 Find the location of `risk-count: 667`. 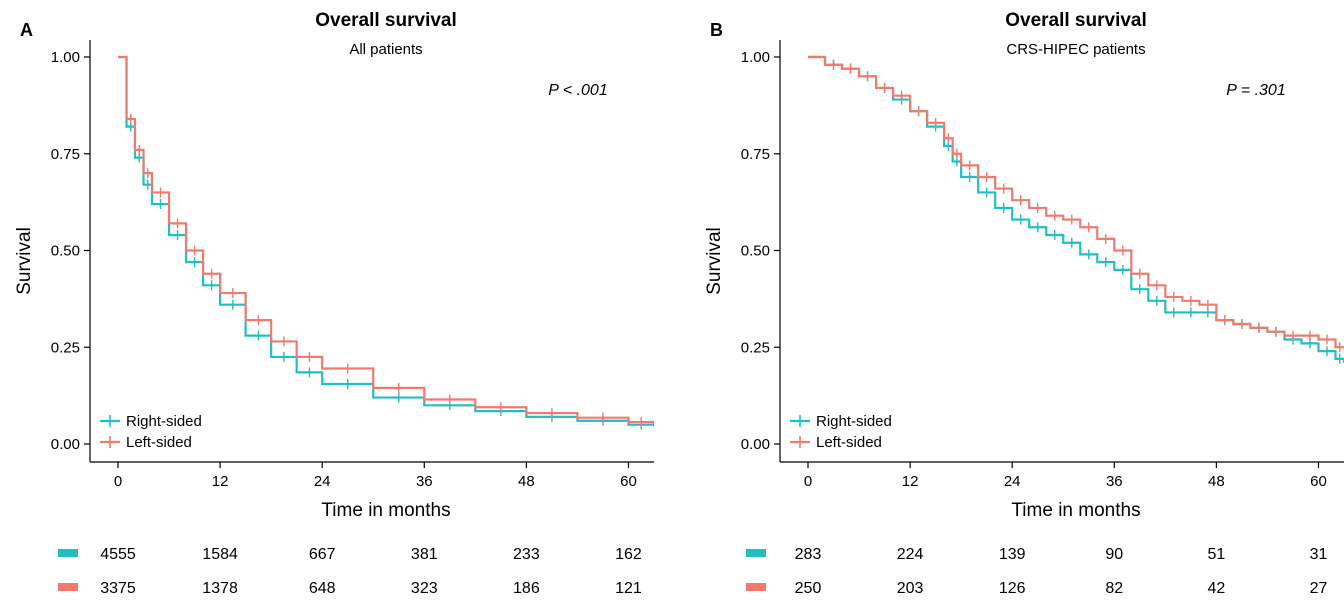

risk-count: 667 is located at coordinates (322, 554).